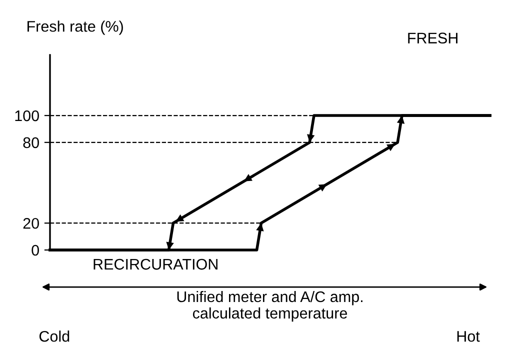 The width and height of the screenshot is (512, 364). What do you see at coordinates (433, 38) in the screenshot?
I see `text: FRESH` at bounding box center [433, 38].